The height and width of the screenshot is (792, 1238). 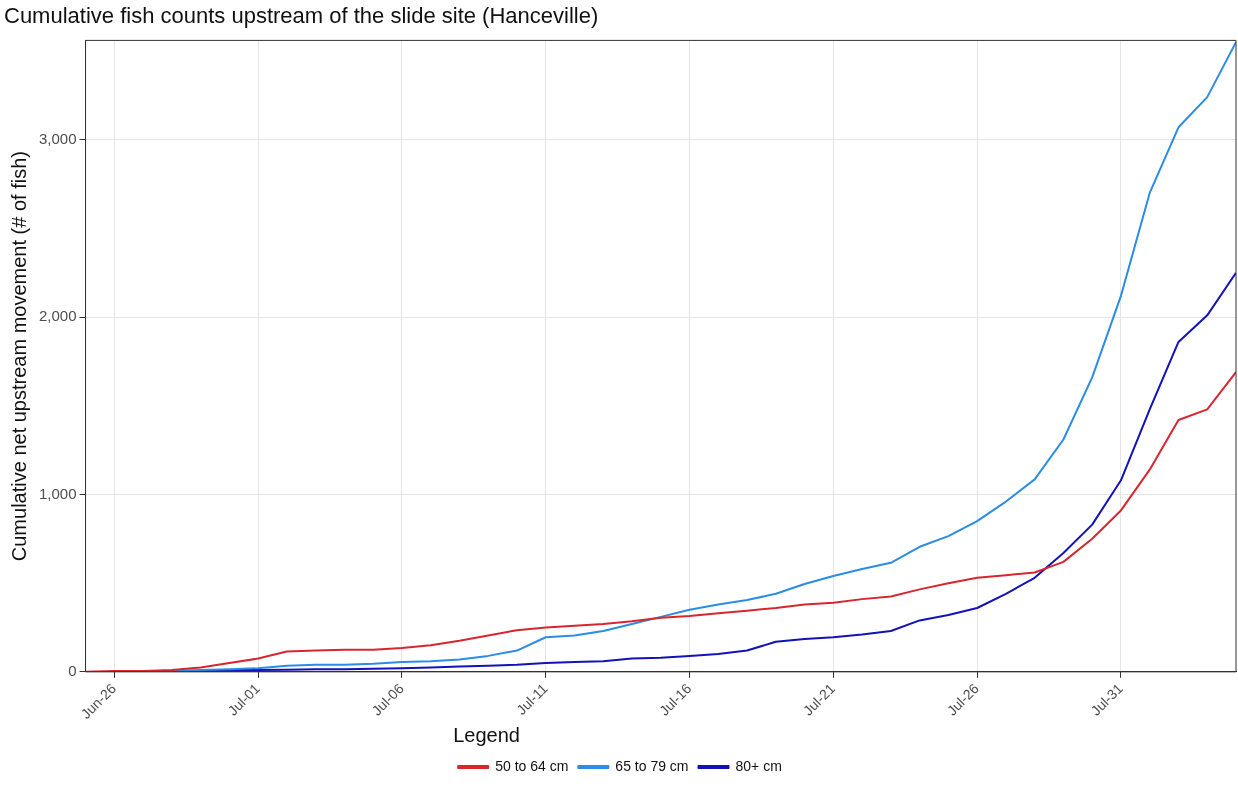 I want to click on y-tick-label: 1,000, so click(x=57, y=493).